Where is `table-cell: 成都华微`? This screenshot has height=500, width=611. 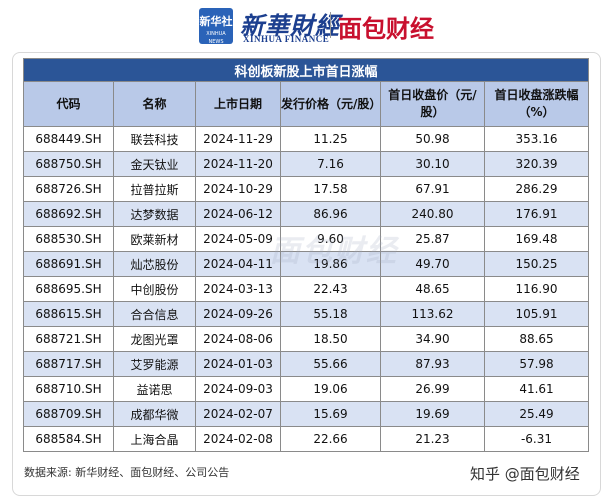
table-cell: 成都华微 is located at coordinates (154, 414).